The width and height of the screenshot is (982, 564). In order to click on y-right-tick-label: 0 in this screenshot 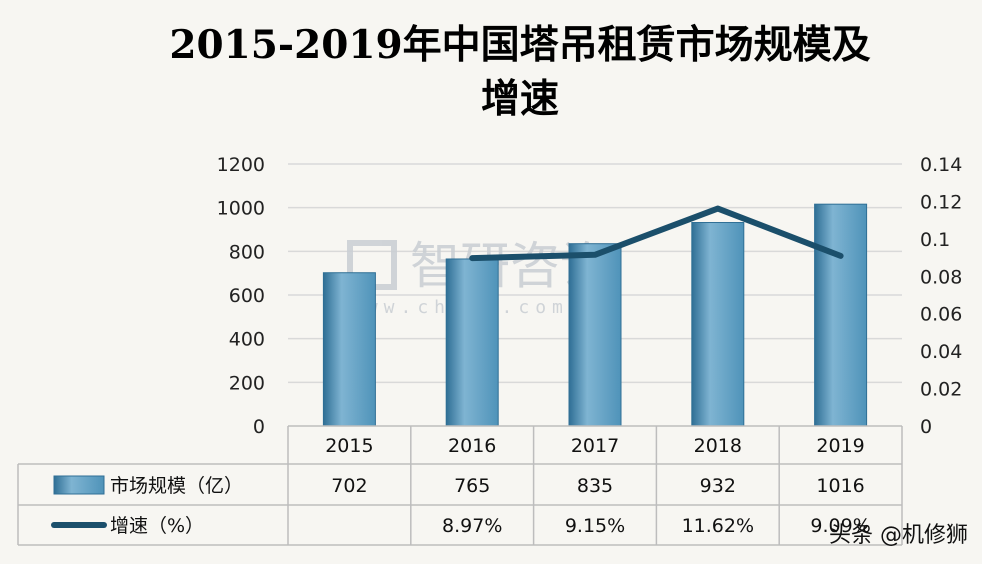, I will do `click(926, 427)`.